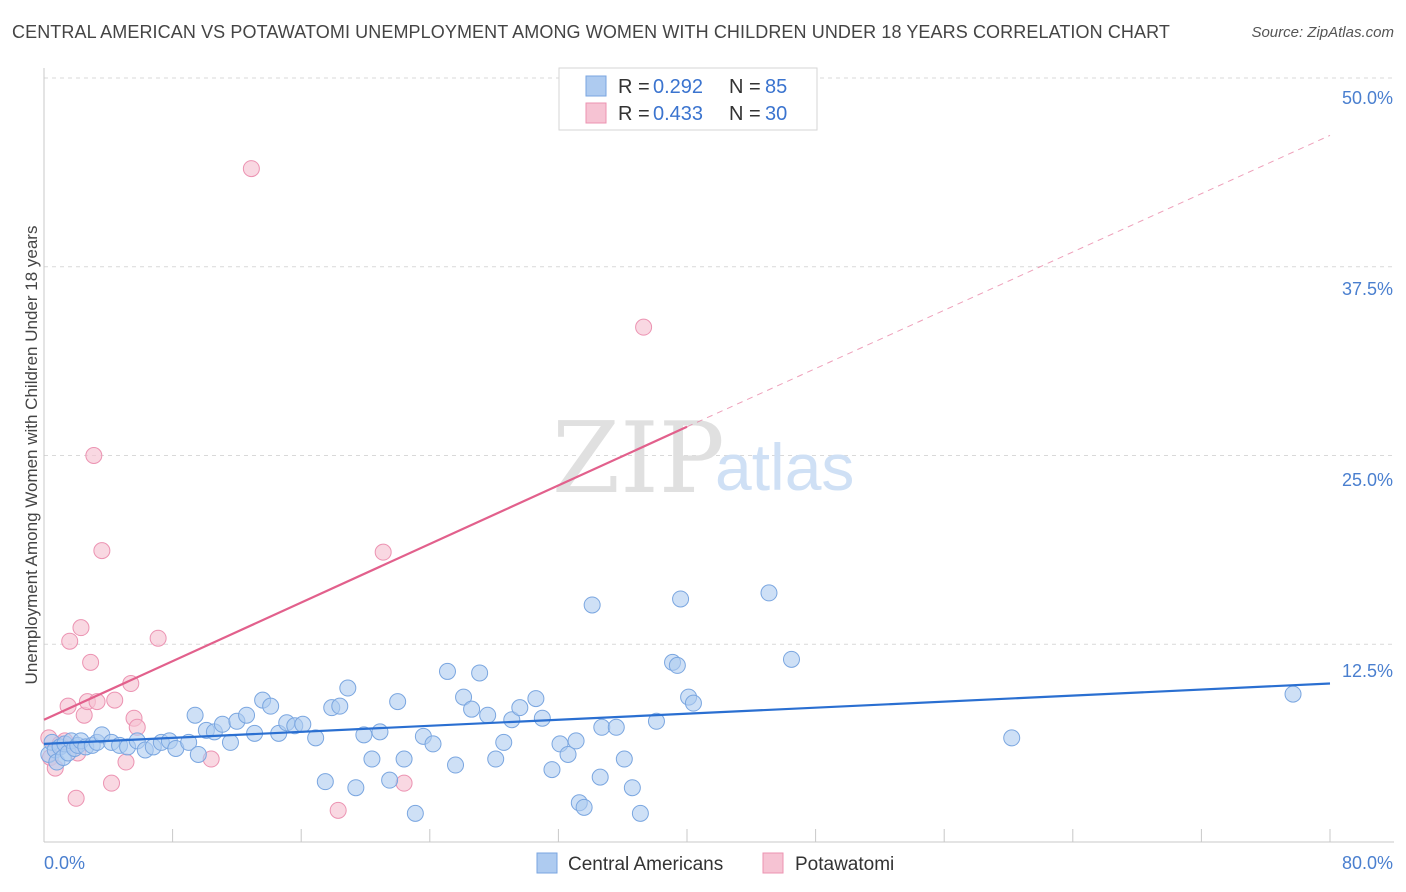 The width and height of the screenshot is (1406, 892). I want to click on x-tick-label-min: 0.0%, so click(64, 863).